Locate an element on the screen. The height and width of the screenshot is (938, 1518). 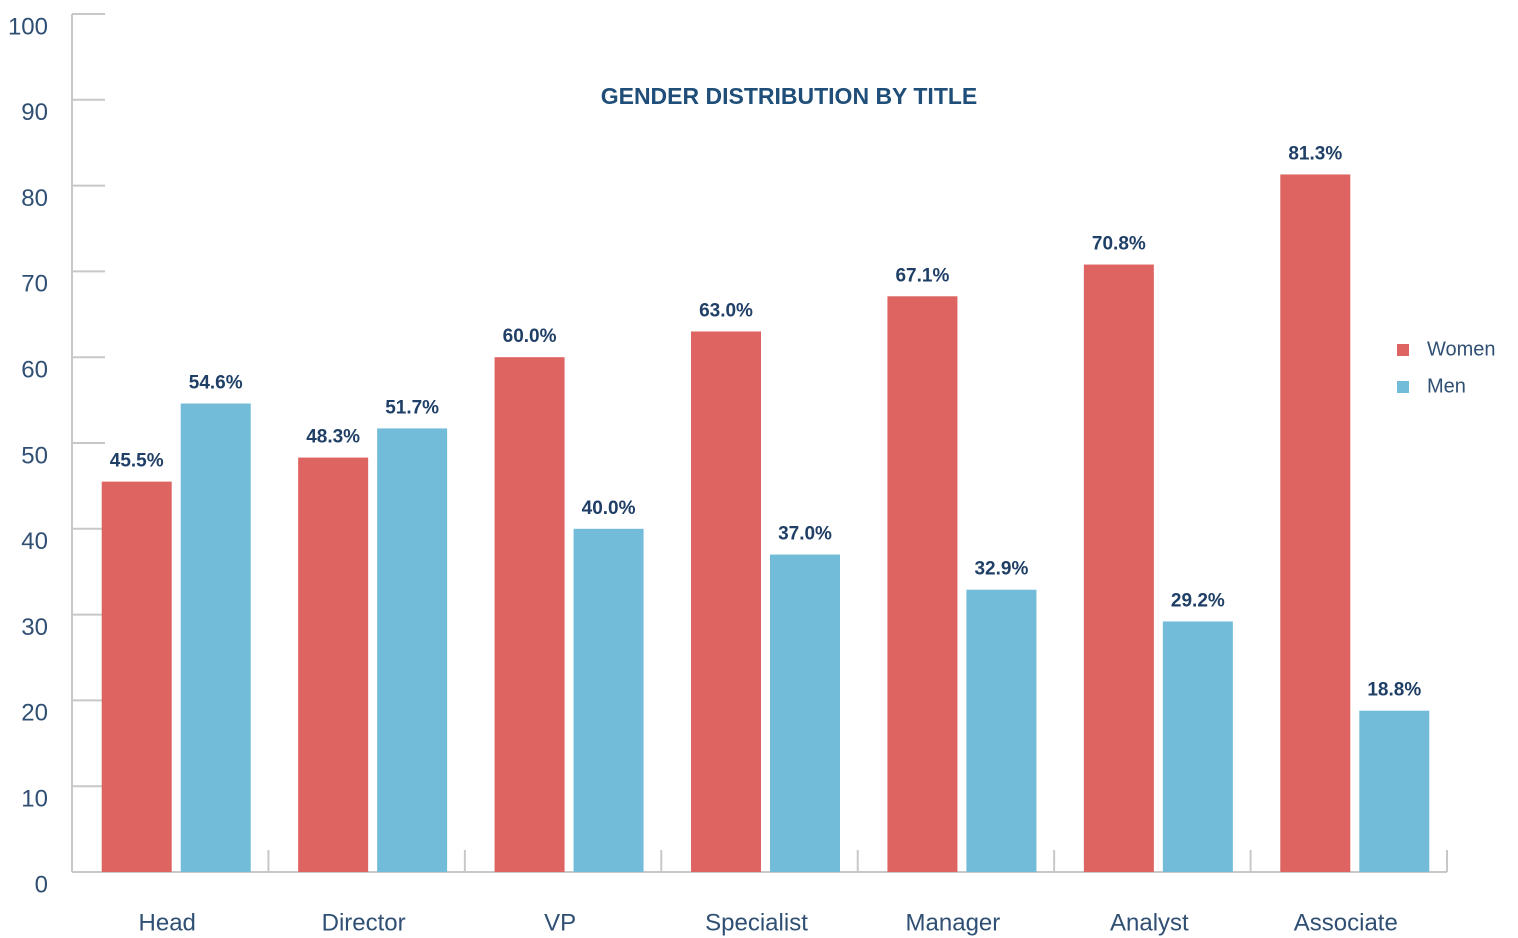
value-label: 54.6% is located at coordinates (216, 383).